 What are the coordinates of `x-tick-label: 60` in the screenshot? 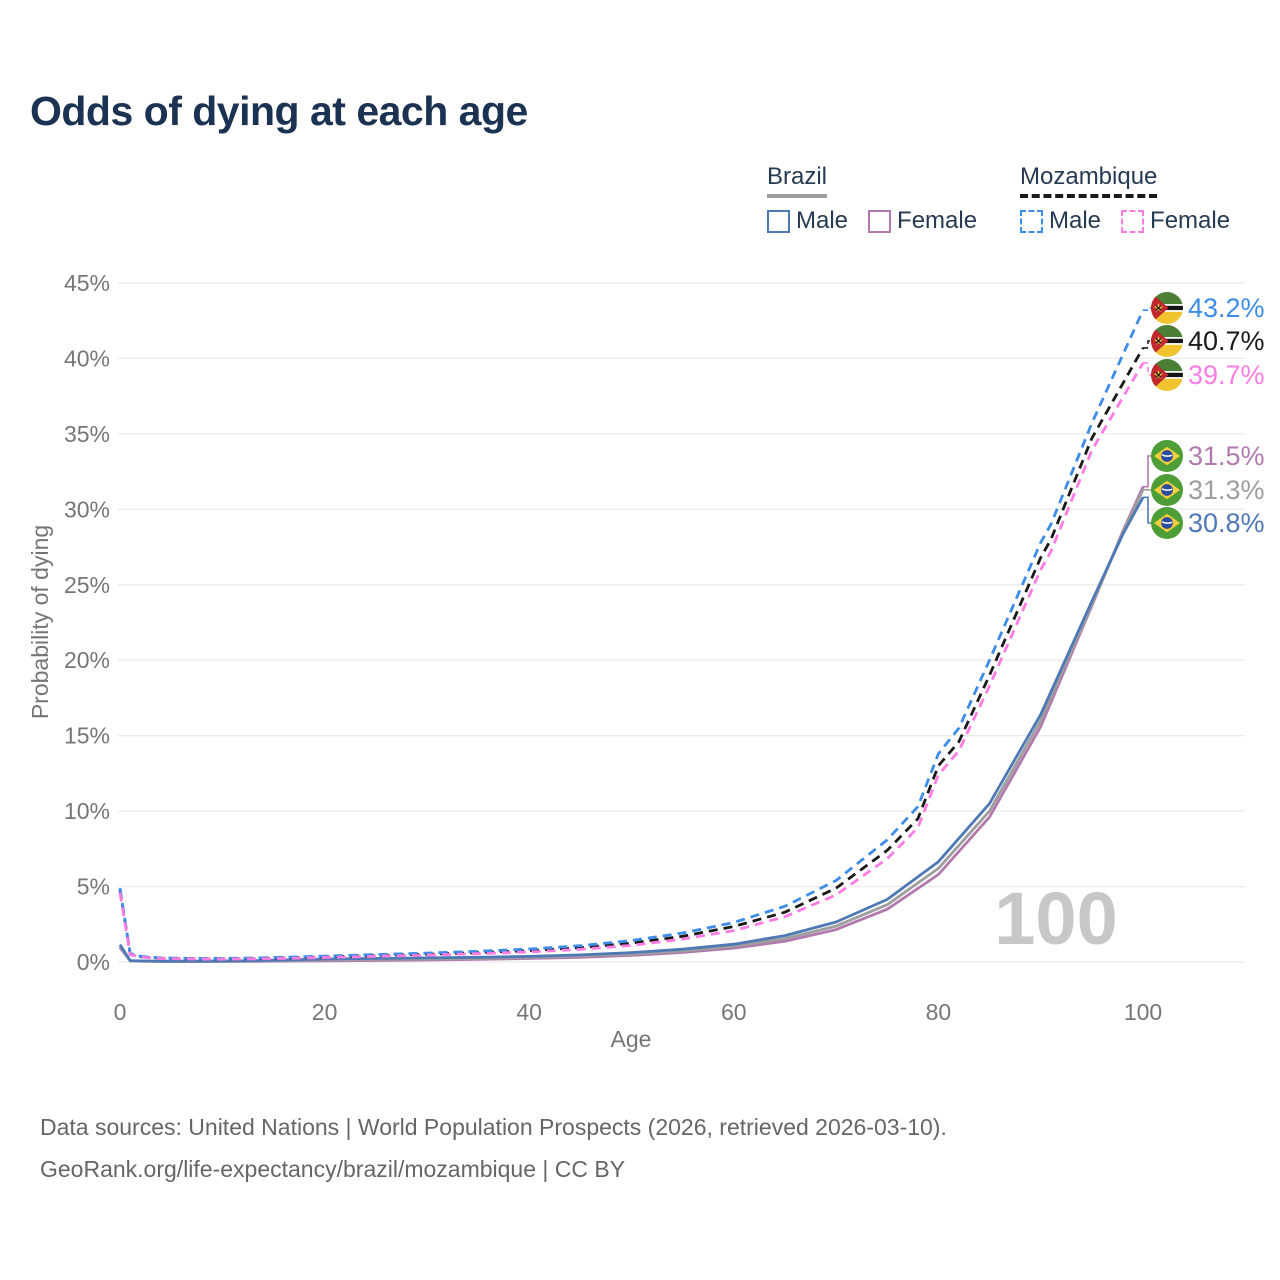 It's located at (734, 1012).